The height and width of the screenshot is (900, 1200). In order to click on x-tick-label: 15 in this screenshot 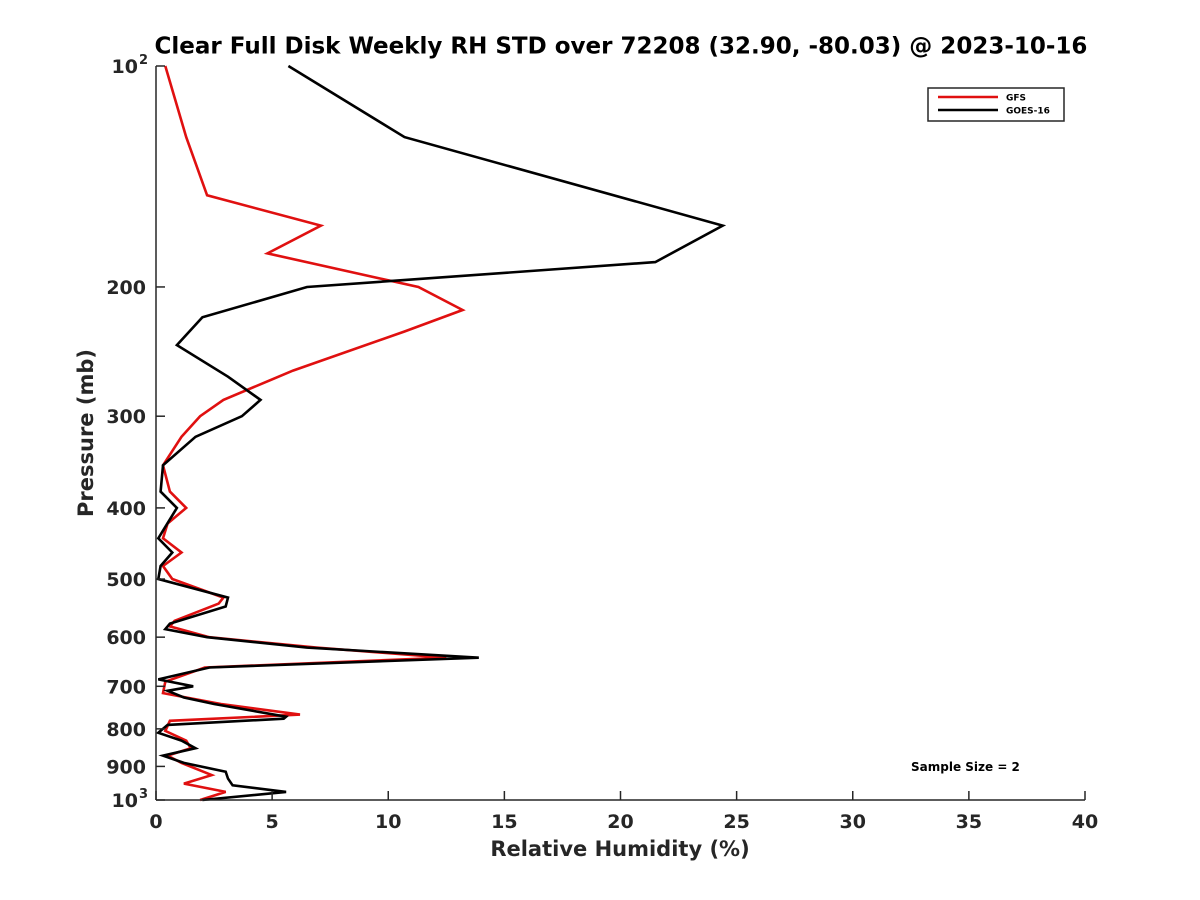, I will do `click(504, 822)`.